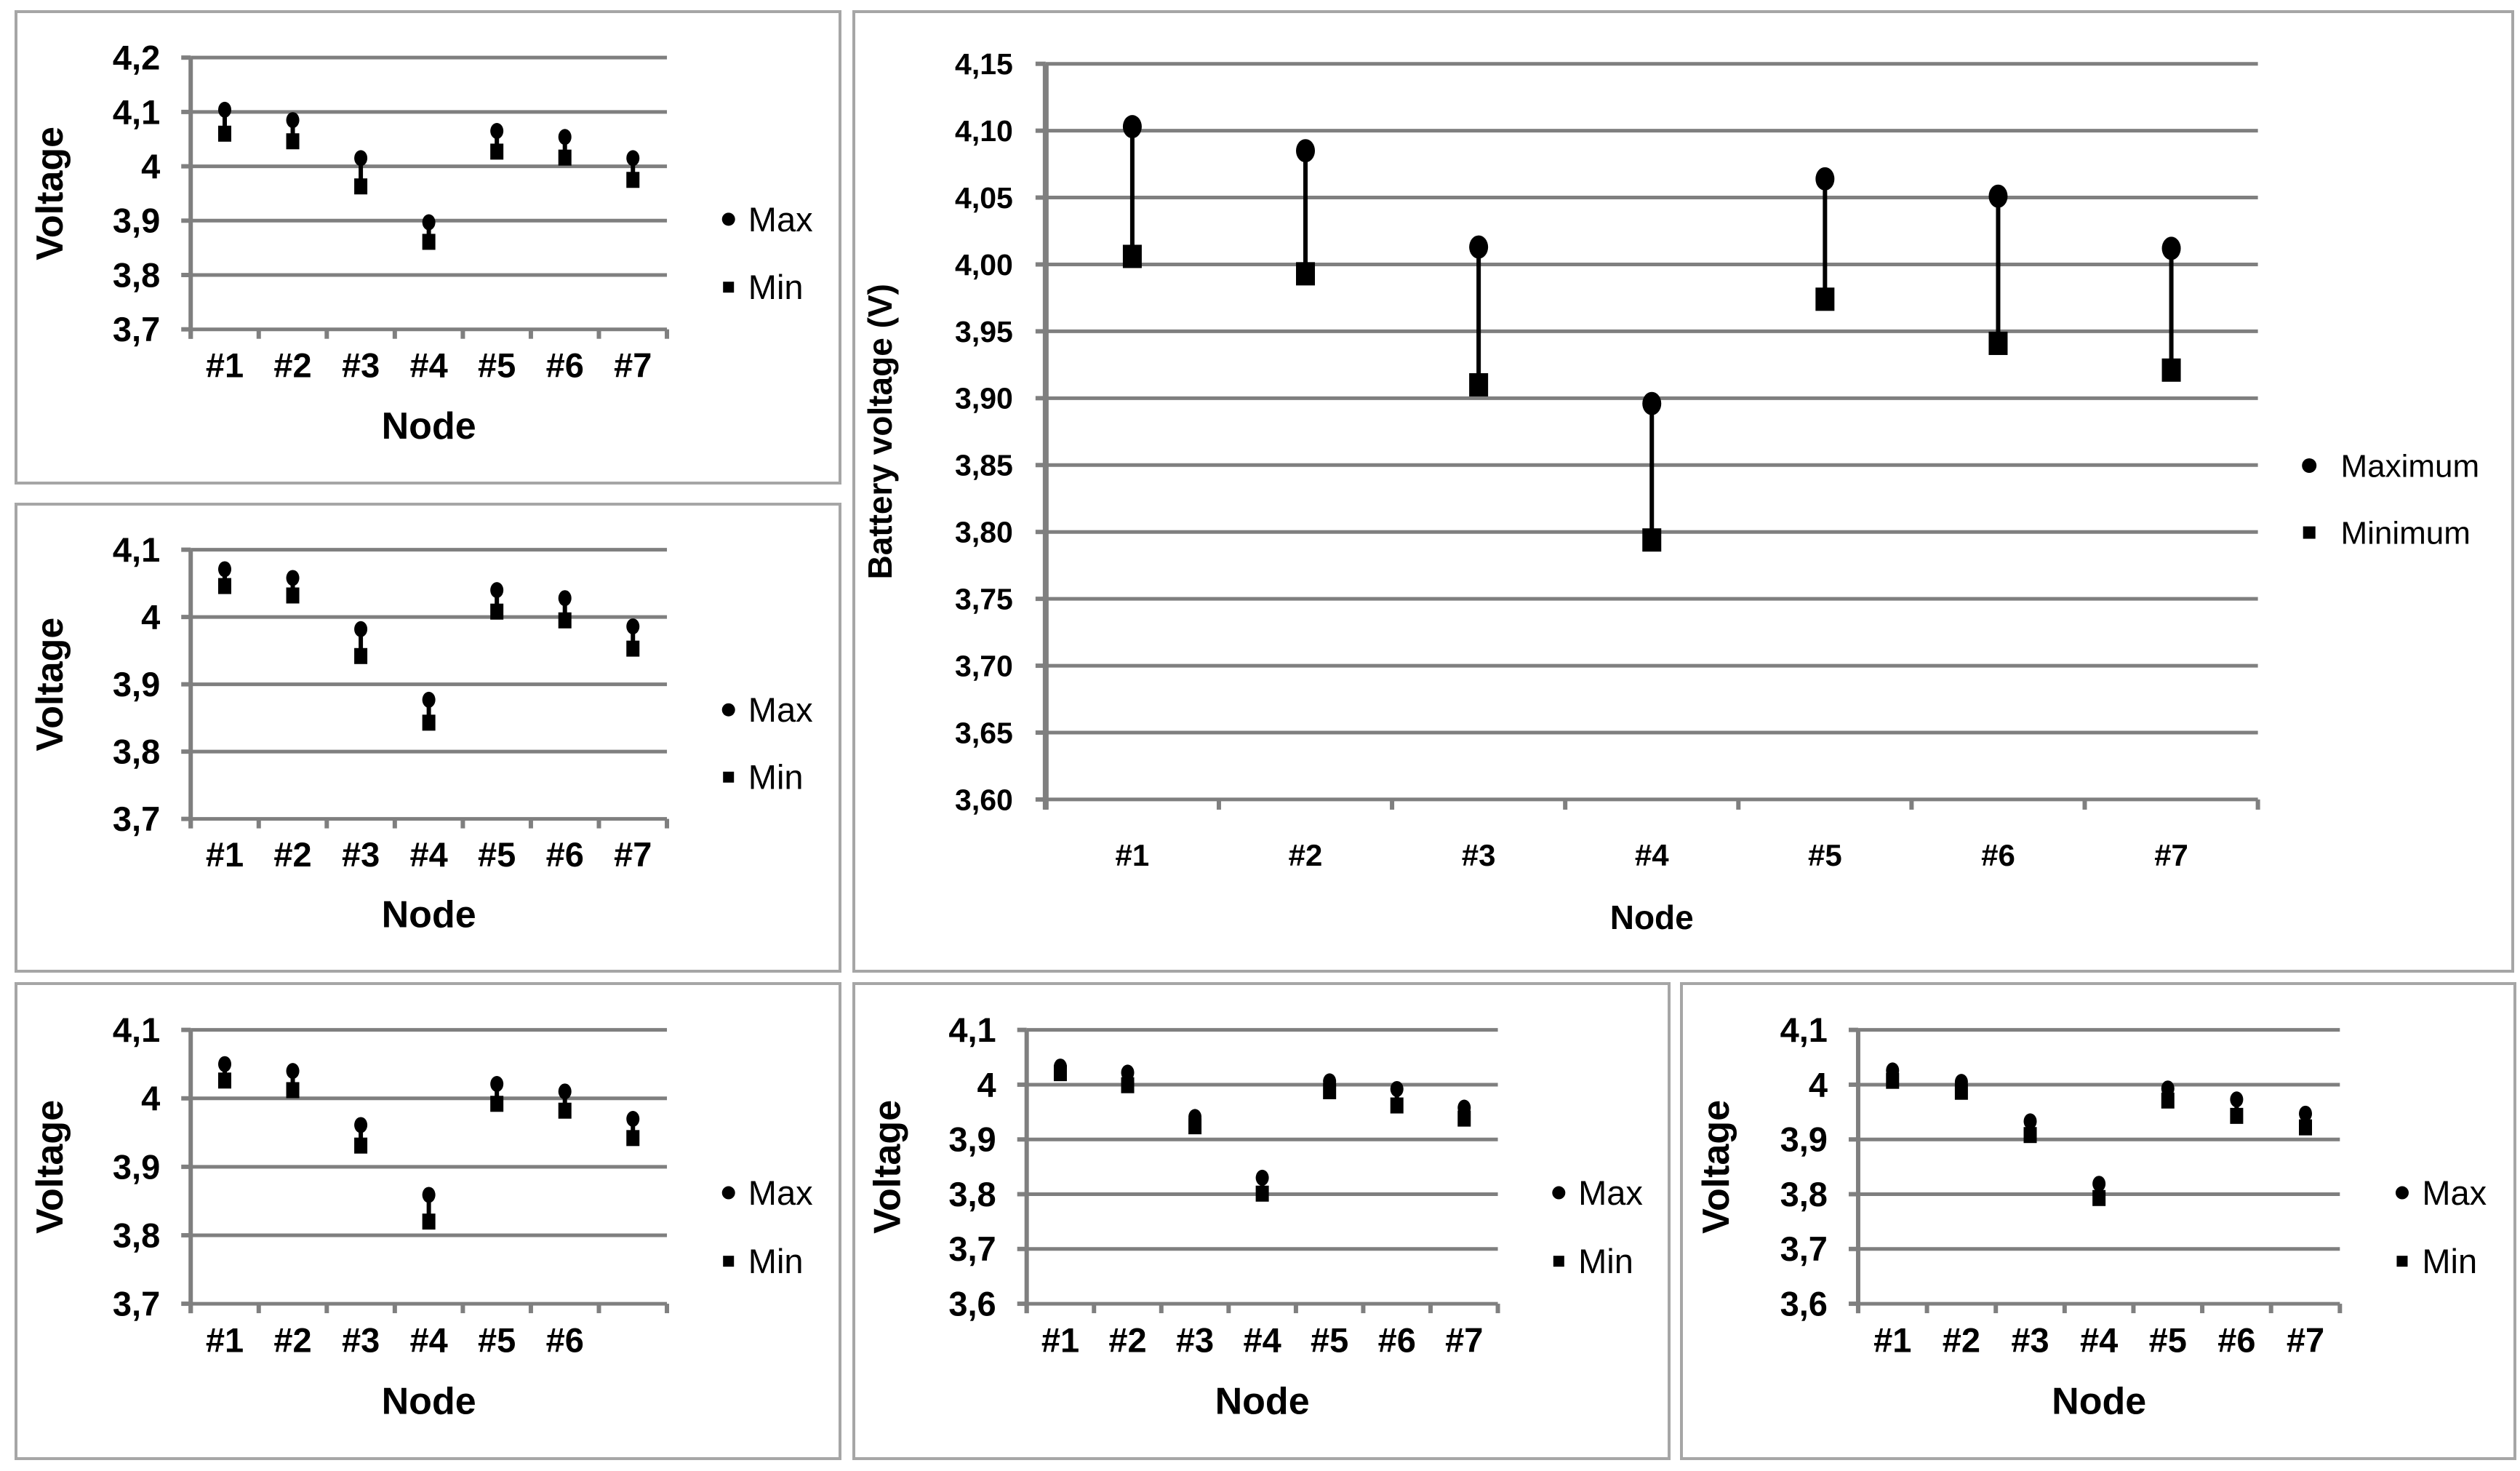  Describe the element at coordinates (984, 732) in the screenshot. I see `y-tick-label: 3,65` at that location.